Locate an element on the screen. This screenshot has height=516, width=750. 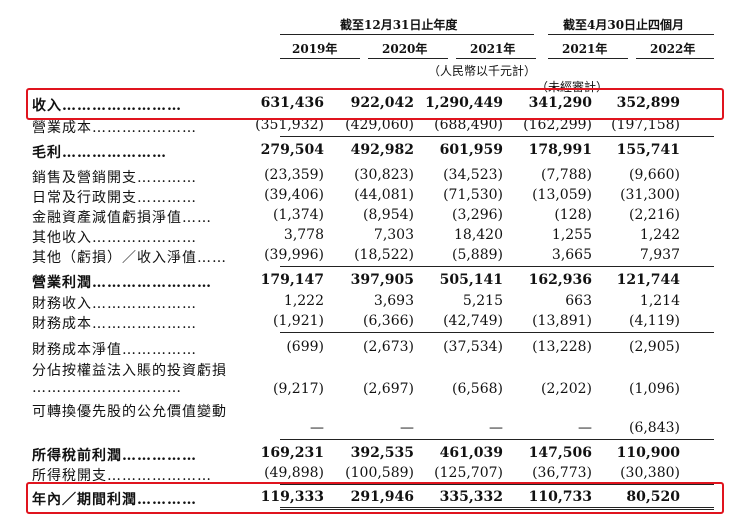
row-pretax-2020: 392,535 is located at coordinates (382, 453).